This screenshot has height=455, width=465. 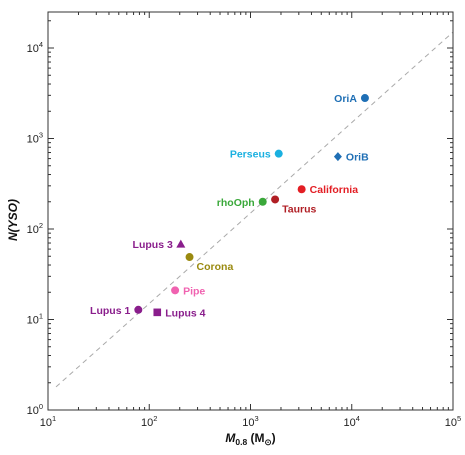 I want to click on y-tick-label: 10⁰, so click(x=35, y=409).